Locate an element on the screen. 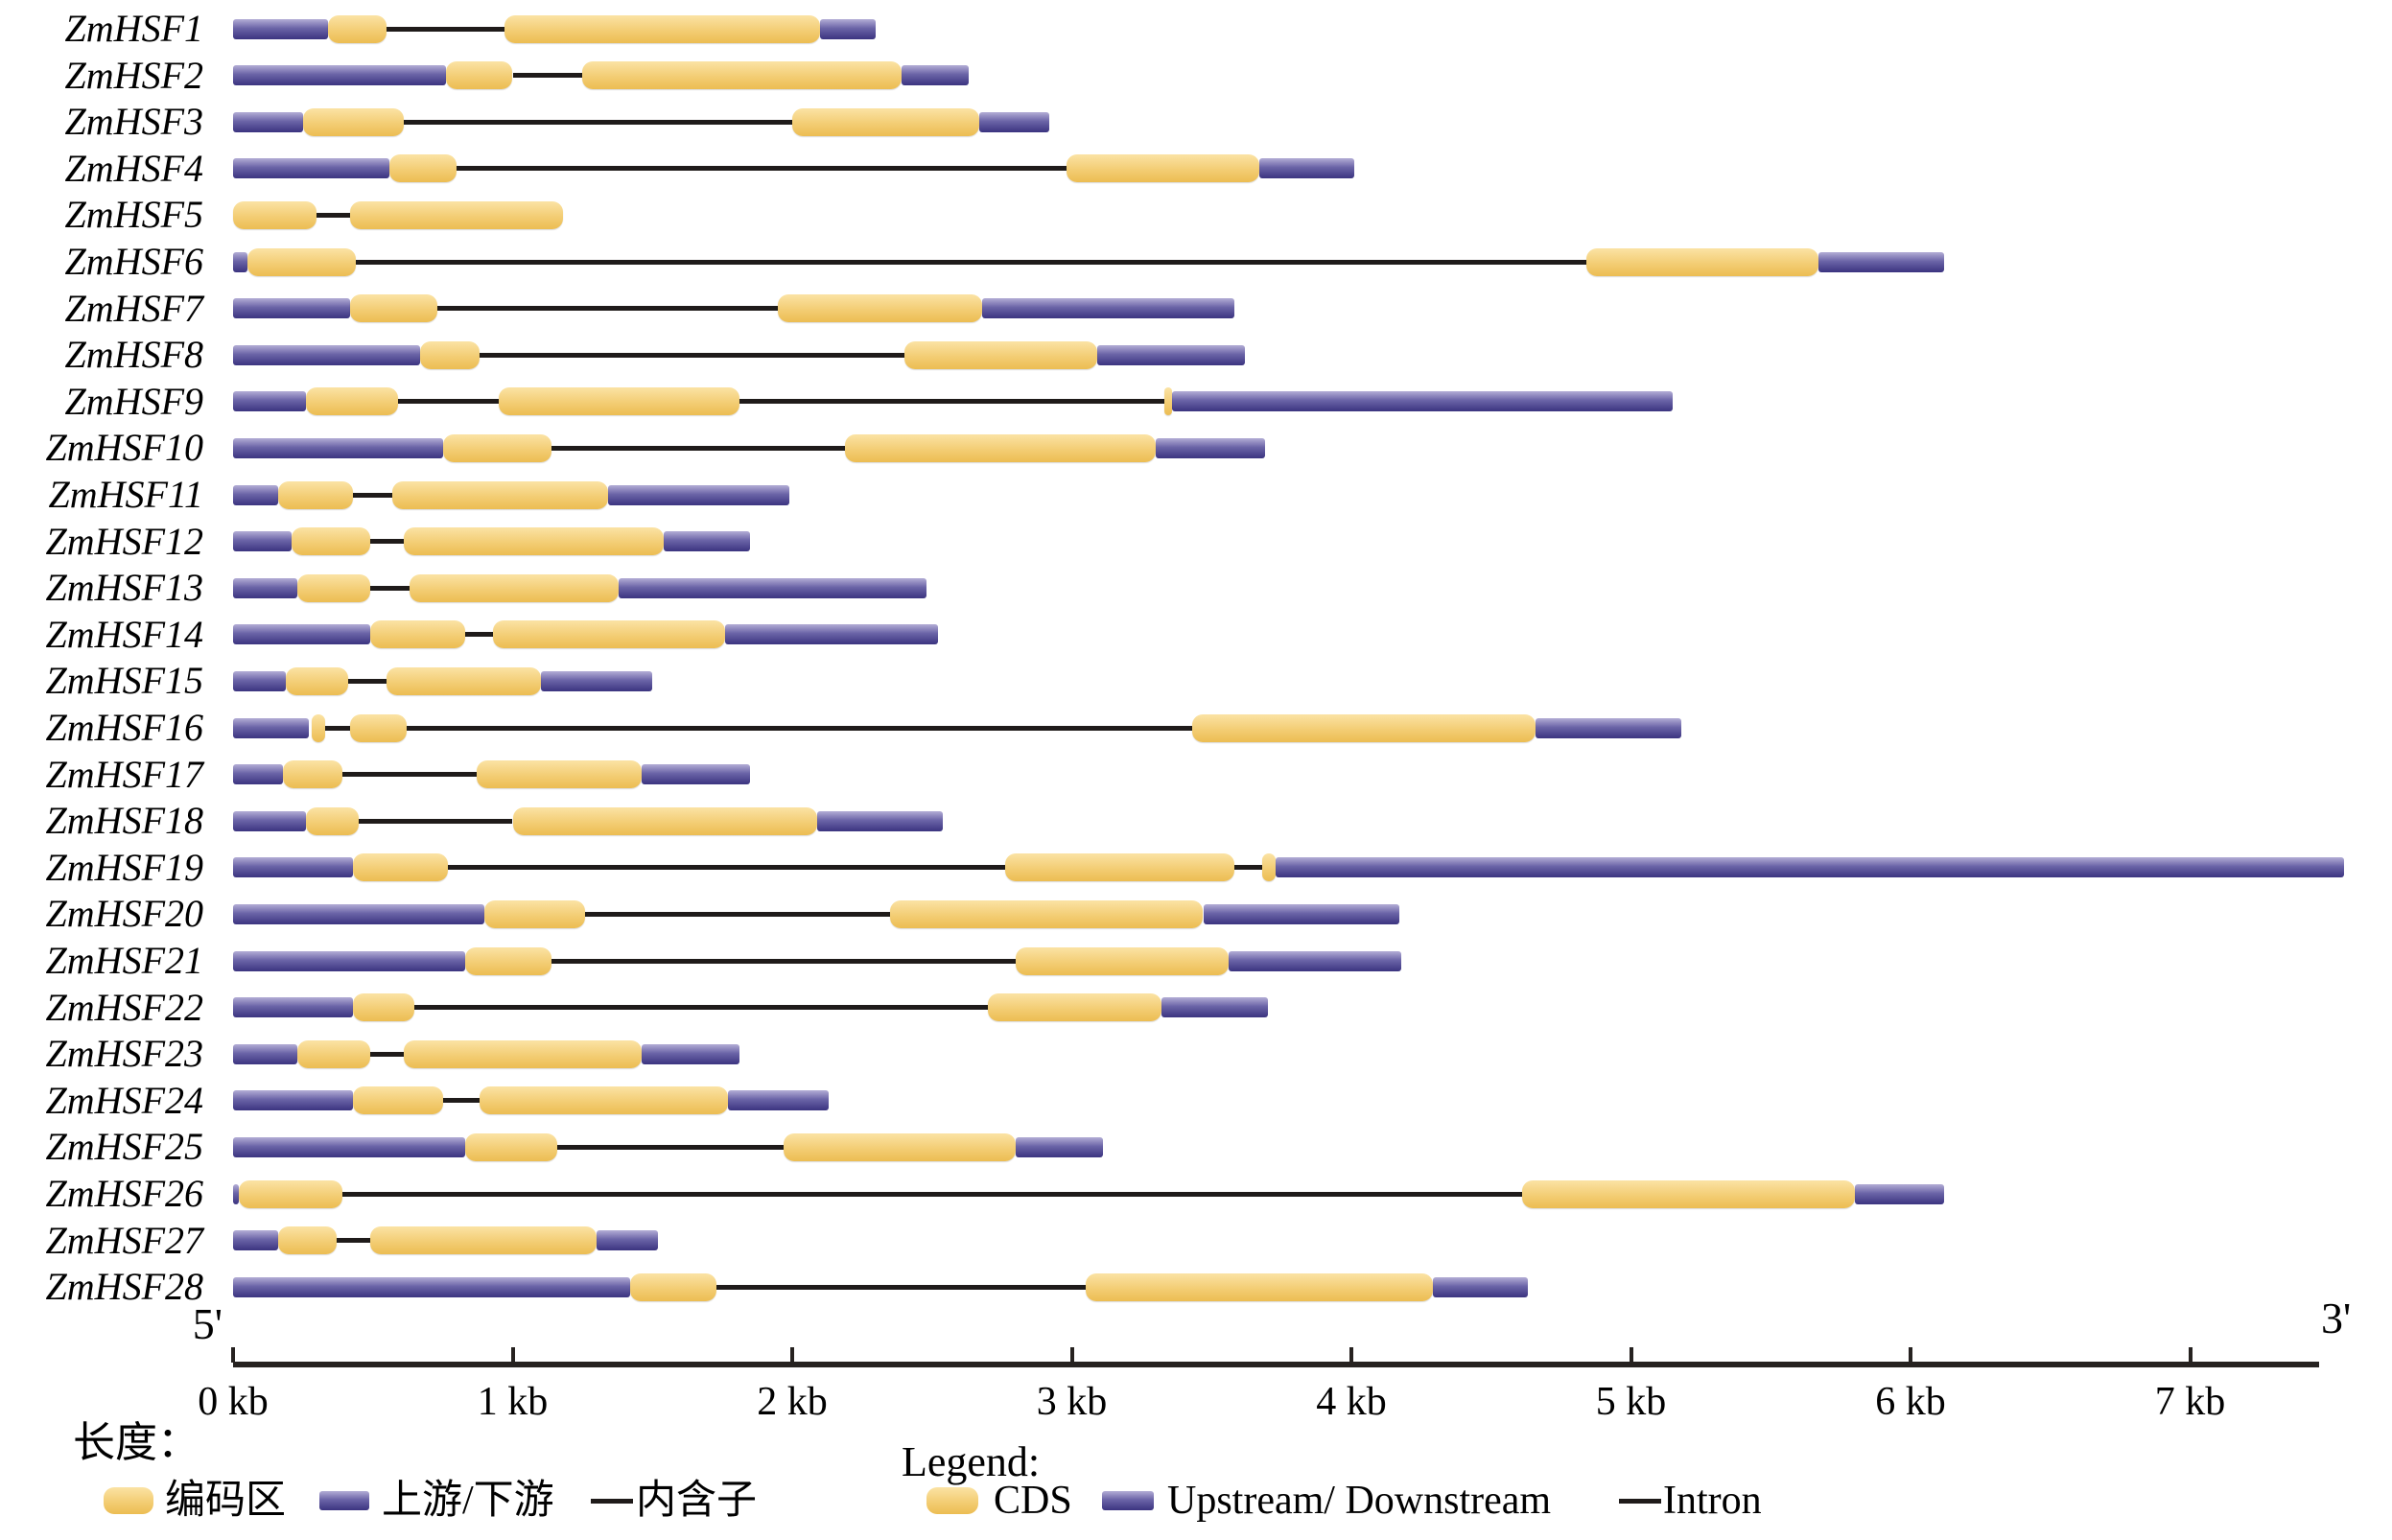  axis-tick-label: 7 kb is located at coordinates (2190, 1402).